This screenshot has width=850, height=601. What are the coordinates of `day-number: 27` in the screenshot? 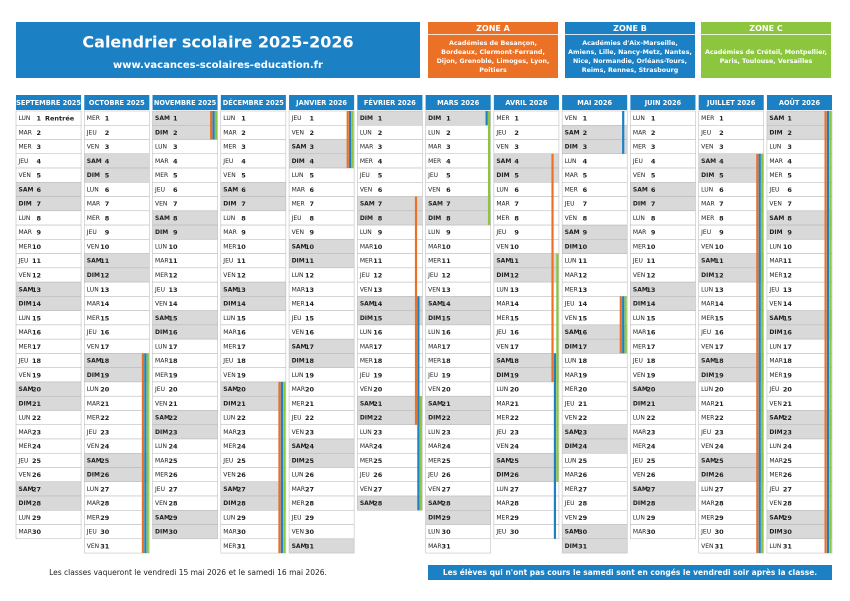 It's located at (446, 489).